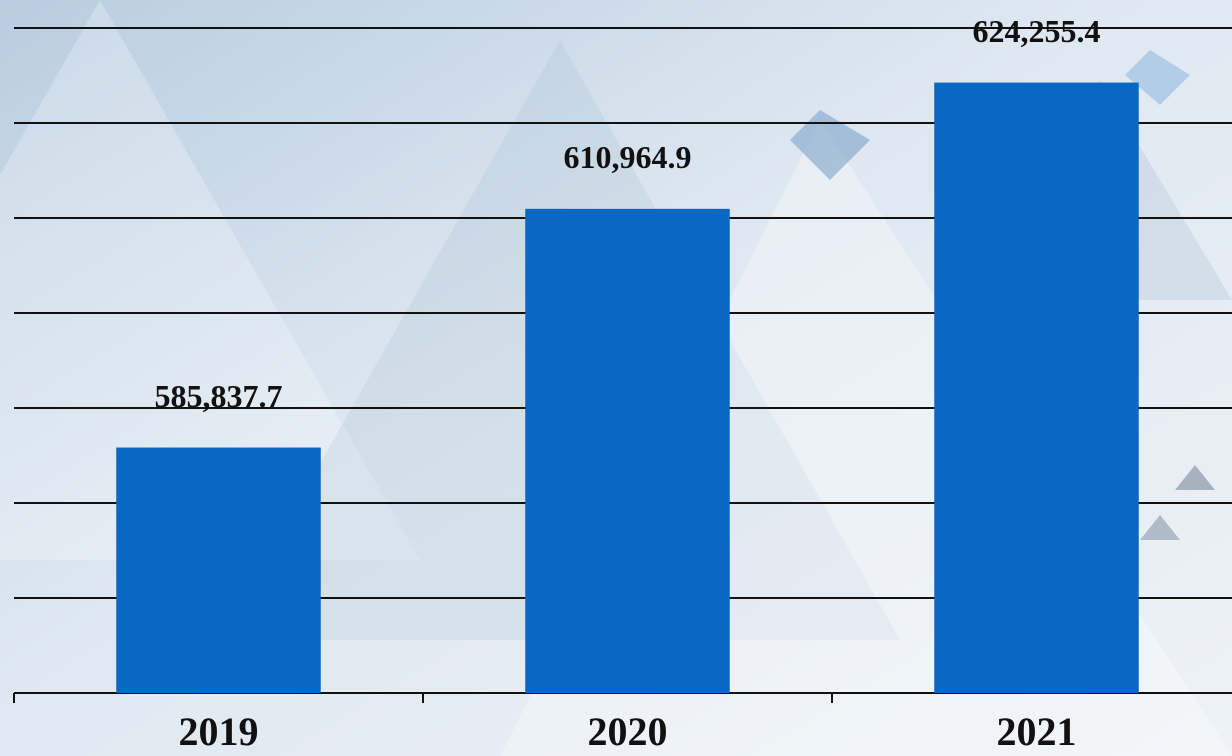 Image resolution: width=1232 pixels, height=756 pixels. What do you see at coordinates (219, 396) in the screenshot?
I see `value-label: 585,837.7` at bounding box center [219, 396].